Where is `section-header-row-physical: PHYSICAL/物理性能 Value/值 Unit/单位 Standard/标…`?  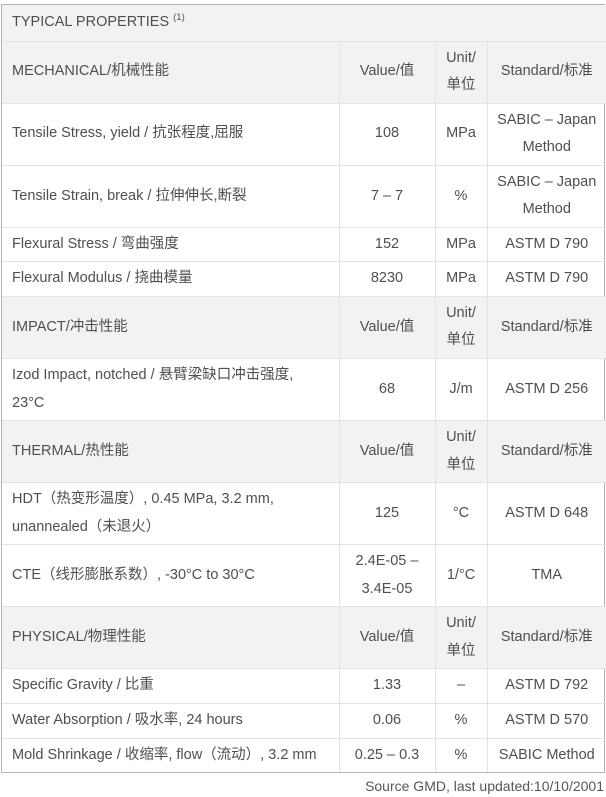
section-header-row-physical: PHYSICAL/物理性能 Value/值 Unit/单位 Standard/标… is located at coordinates (303, 638).